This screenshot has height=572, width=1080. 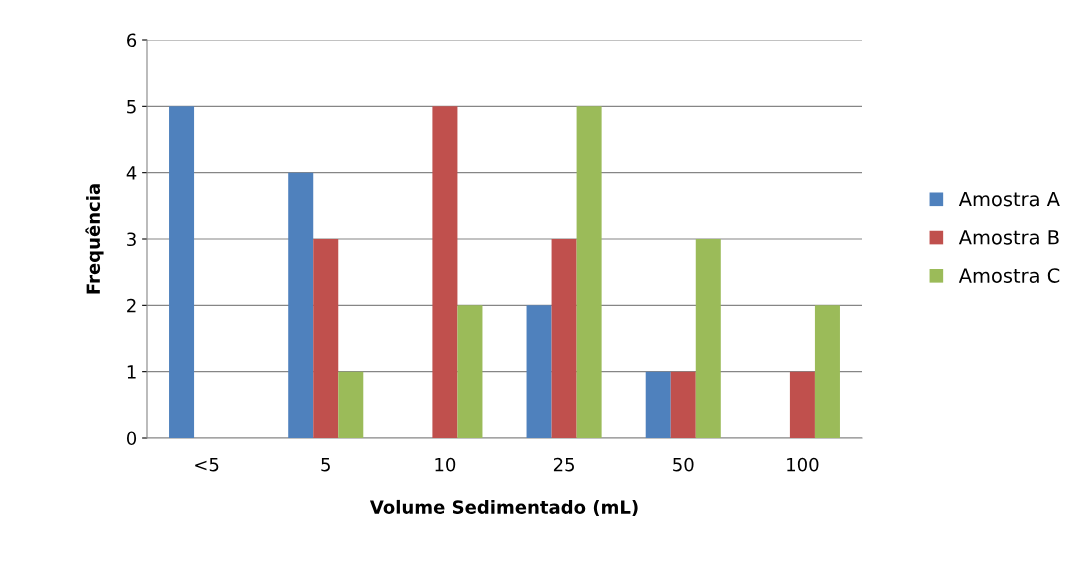 What do you see at coordinates (131, 173) in the screenshot?
I see `y-tick-label: 4` at bounding box center [131, 173].